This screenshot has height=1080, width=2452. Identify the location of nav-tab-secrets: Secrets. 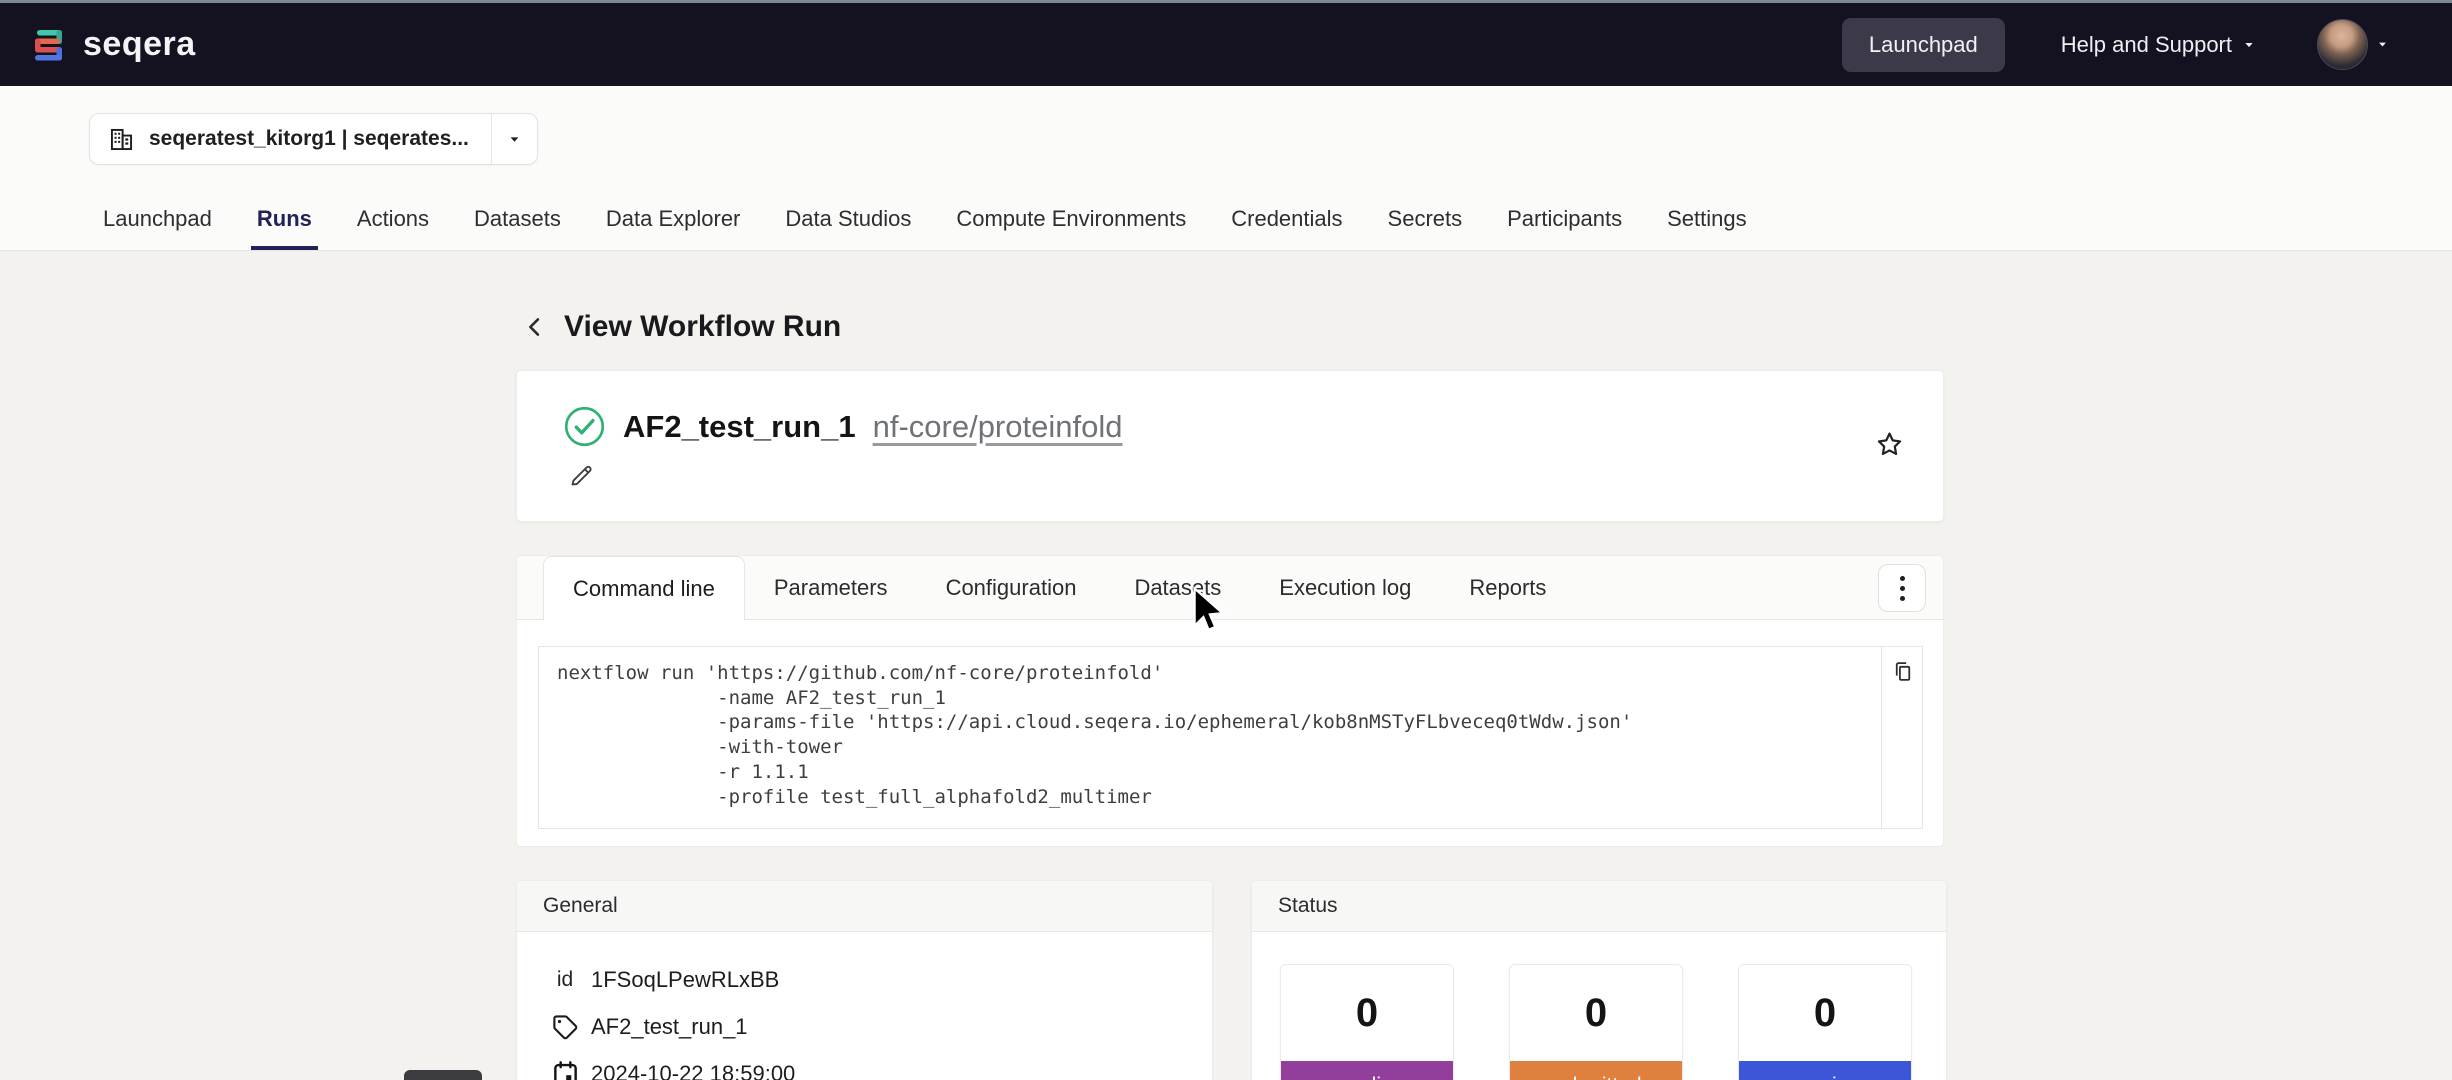
(1425, 218).